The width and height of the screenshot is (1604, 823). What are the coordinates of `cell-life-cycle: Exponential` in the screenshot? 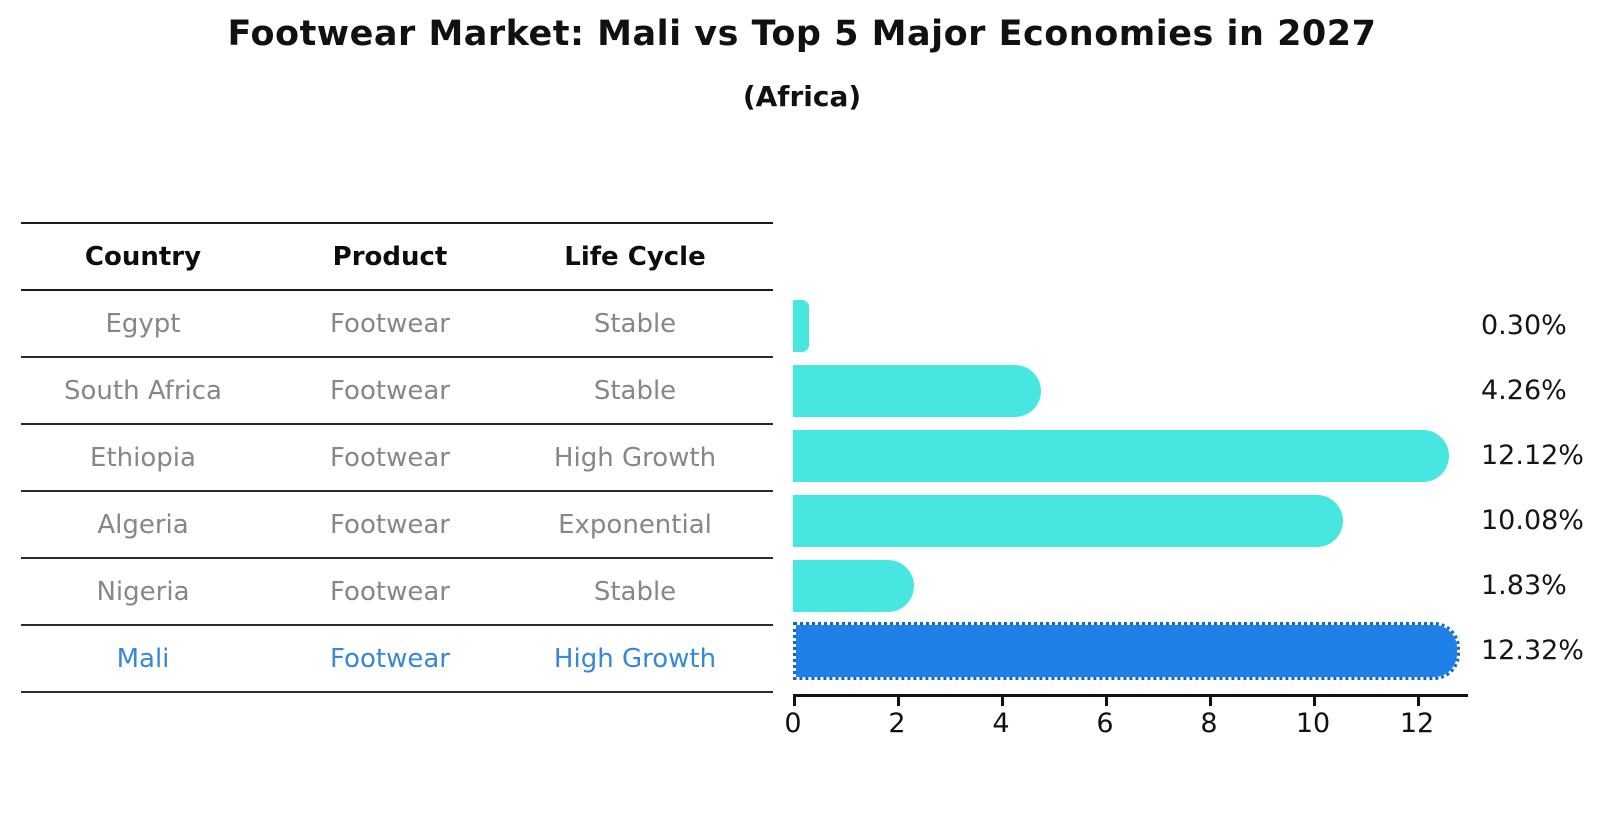 It's located at (635, 524).